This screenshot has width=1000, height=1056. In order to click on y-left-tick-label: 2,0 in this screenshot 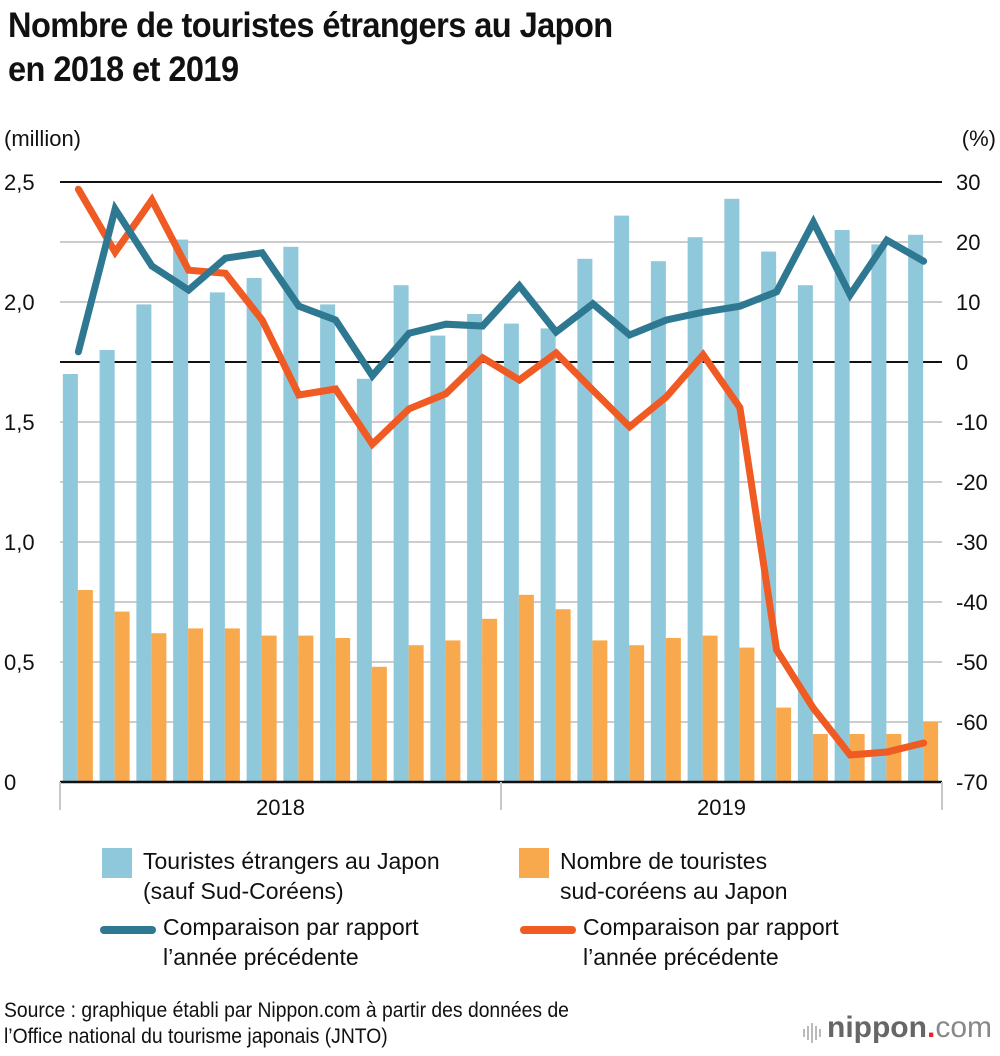, I will do `click(19, 302)`.